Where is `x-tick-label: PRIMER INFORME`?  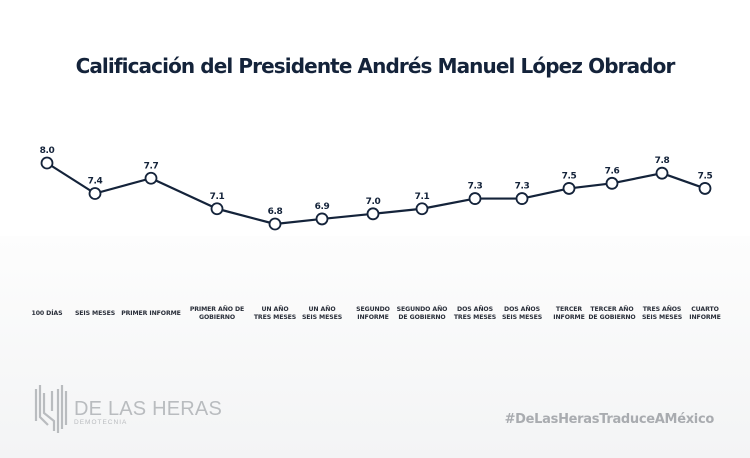
x-tick-label: PRIMER INFORME is located at coordinates (151, 313).